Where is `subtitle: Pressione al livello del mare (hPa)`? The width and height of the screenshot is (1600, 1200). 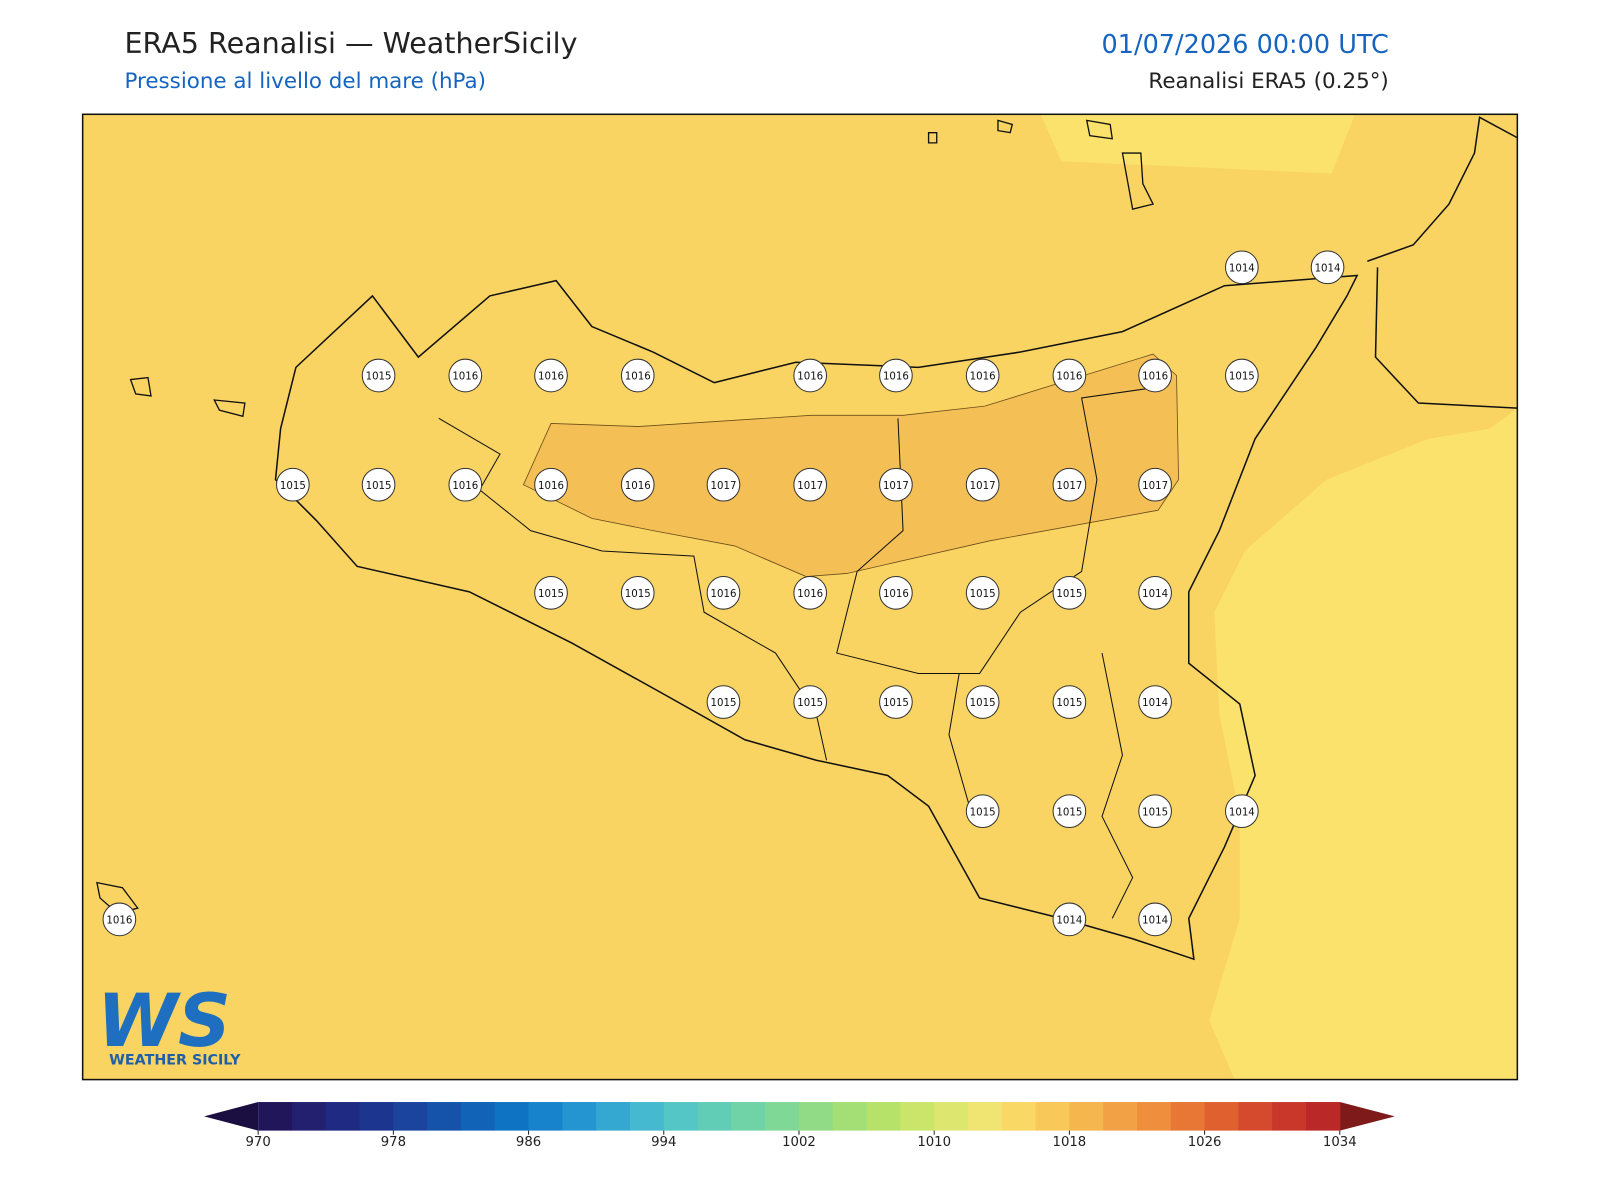 subtitle: Pressione al livello del mare (hPa) is located at coordinates (304, 81).